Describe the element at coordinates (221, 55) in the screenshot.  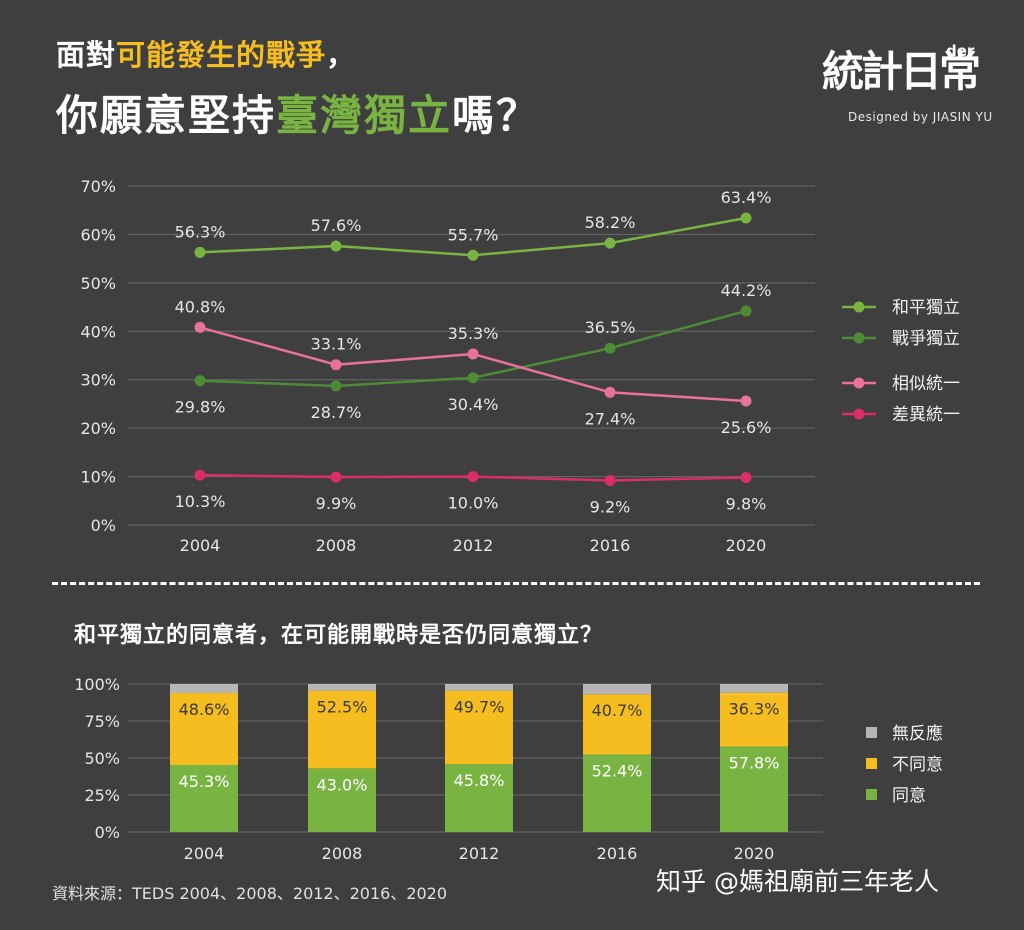
I see `title-line-1-highlight: 可能發生的戰爭` at that location.